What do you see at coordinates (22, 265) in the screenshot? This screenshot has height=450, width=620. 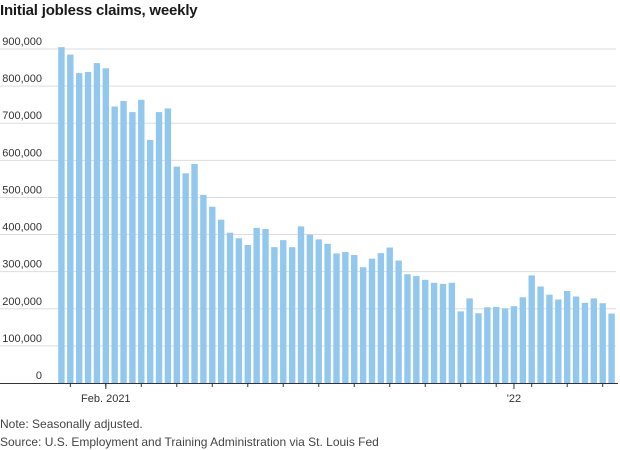 I see `y-tick-label: 300,000` at bounding box center [22, 265].